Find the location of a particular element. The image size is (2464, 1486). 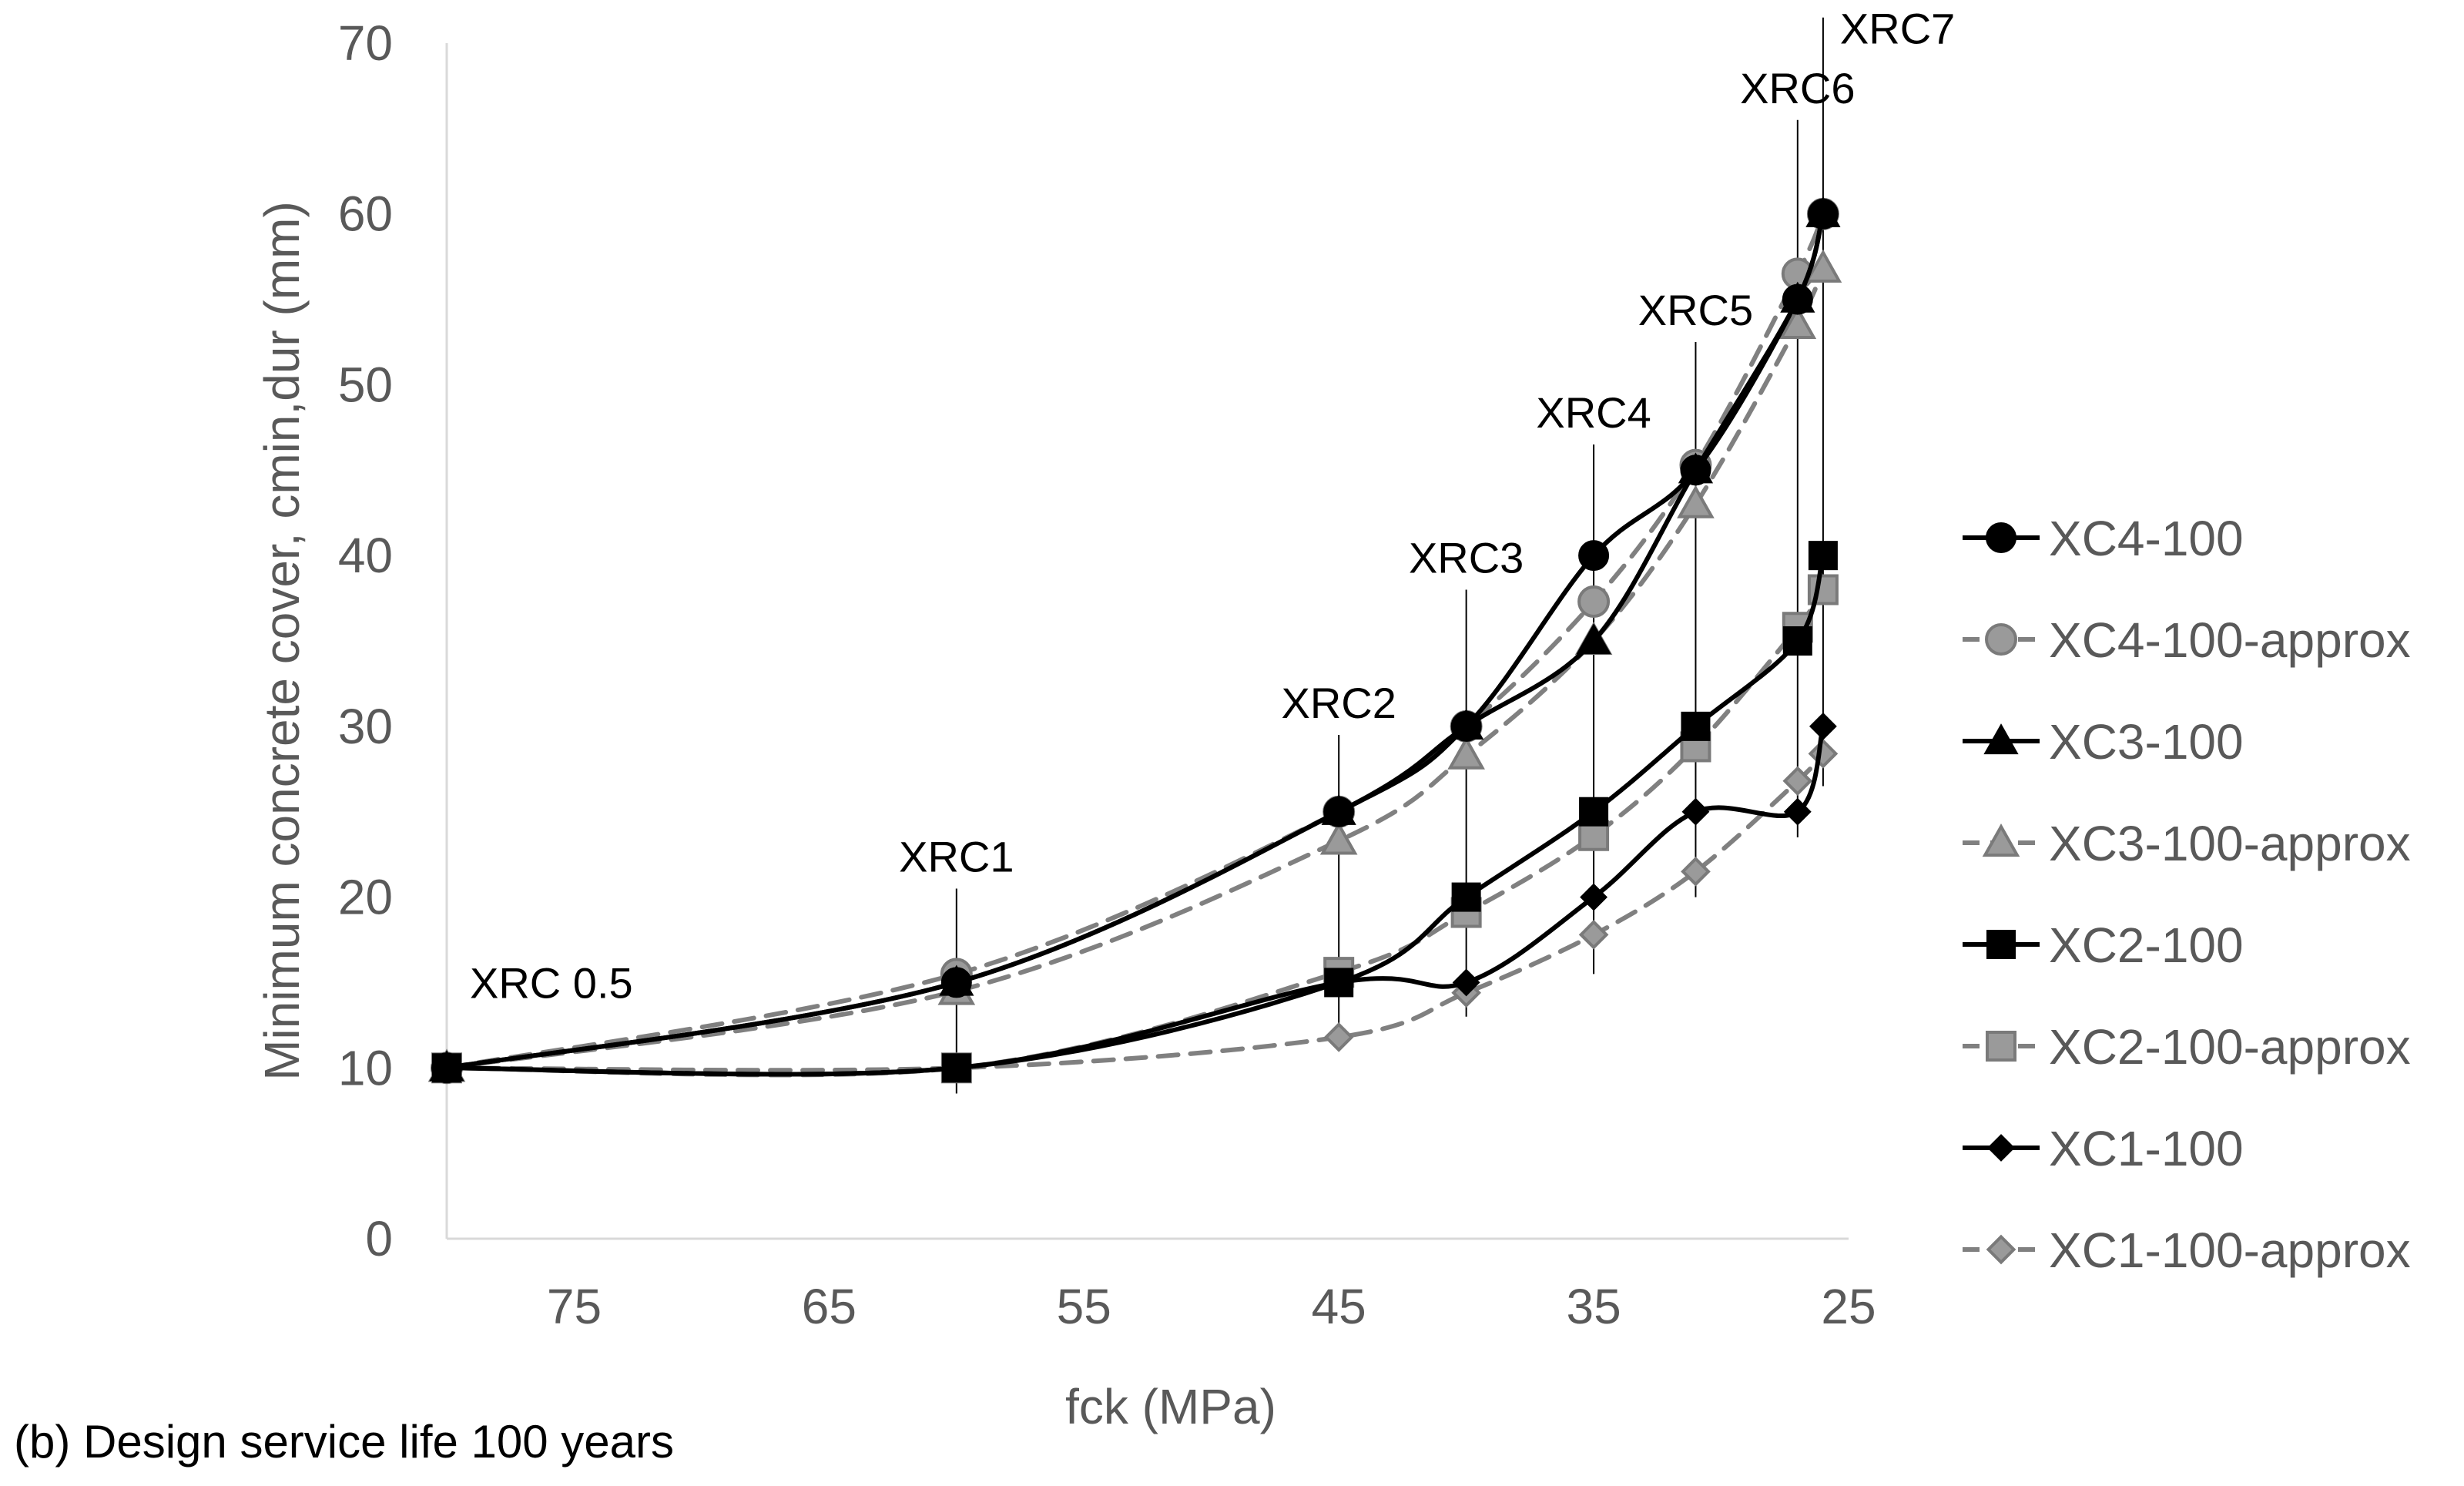

xrc-label: XRC1 is located at coordinates (956, 856).